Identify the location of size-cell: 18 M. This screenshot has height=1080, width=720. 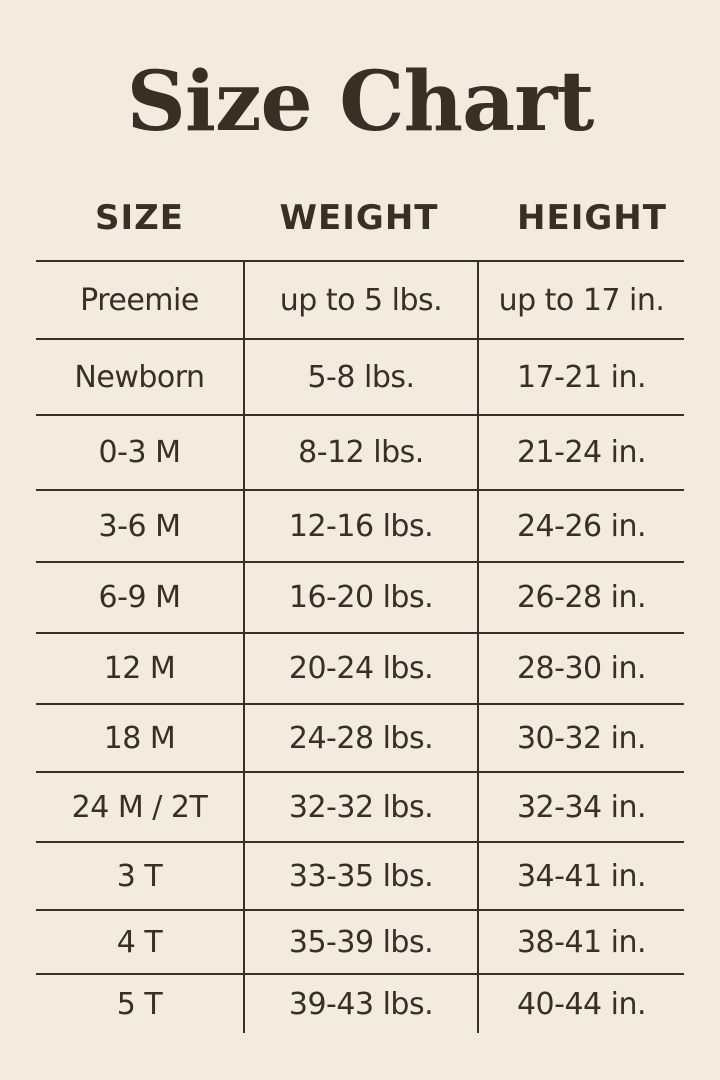
(139, 738).